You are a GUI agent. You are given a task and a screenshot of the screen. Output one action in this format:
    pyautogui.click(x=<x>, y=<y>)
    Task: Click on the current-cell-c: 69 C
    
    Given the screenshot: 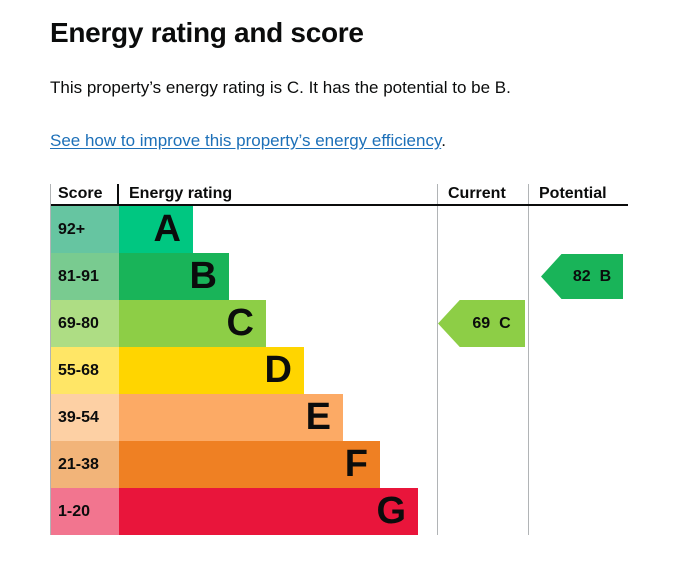 What is the action you would take?
    pyautogui.click(x=482, y=323)
    